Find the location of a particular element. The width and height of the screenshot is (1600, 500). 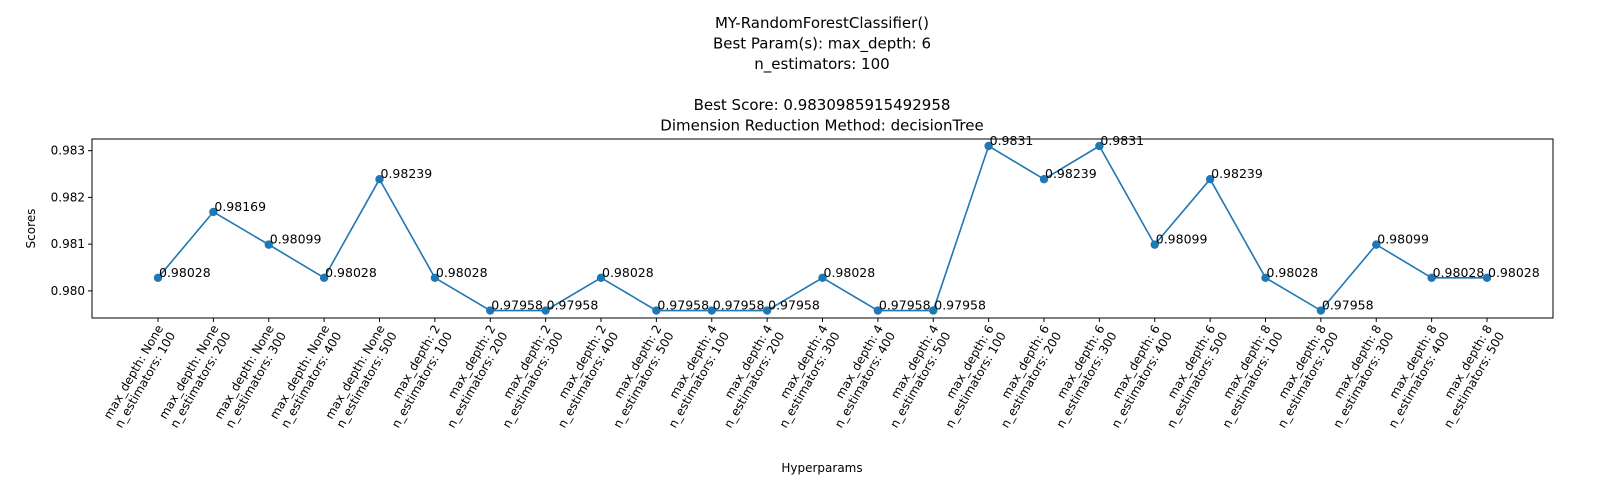

y-tick-label: 0.982 is located at coordinates (68, 197).